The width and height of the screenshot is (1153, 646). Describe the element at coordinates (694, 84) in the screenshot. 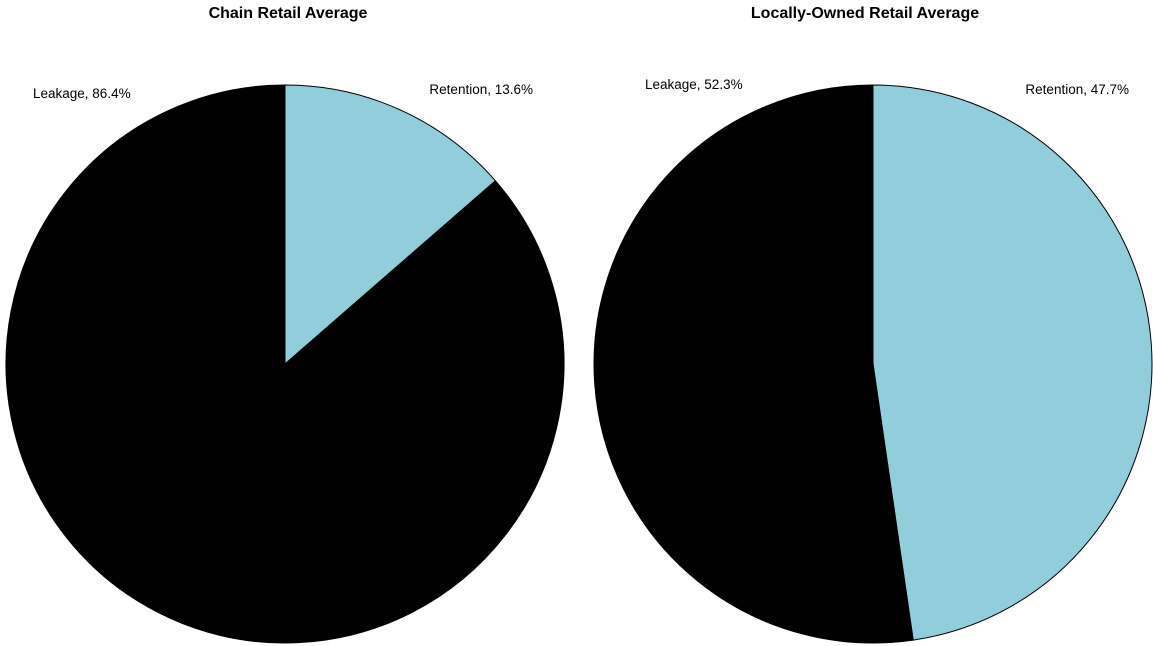

I see `slice-label-leakage: Leakage, 52.3%` at that location.